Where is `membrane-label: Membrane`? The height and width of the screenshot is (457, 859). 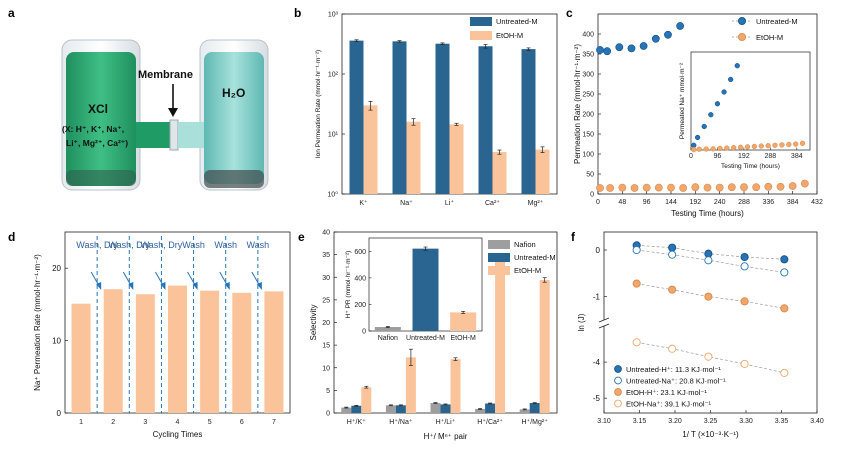 membrane-label: Membrane is located at coordinates (165, 75).